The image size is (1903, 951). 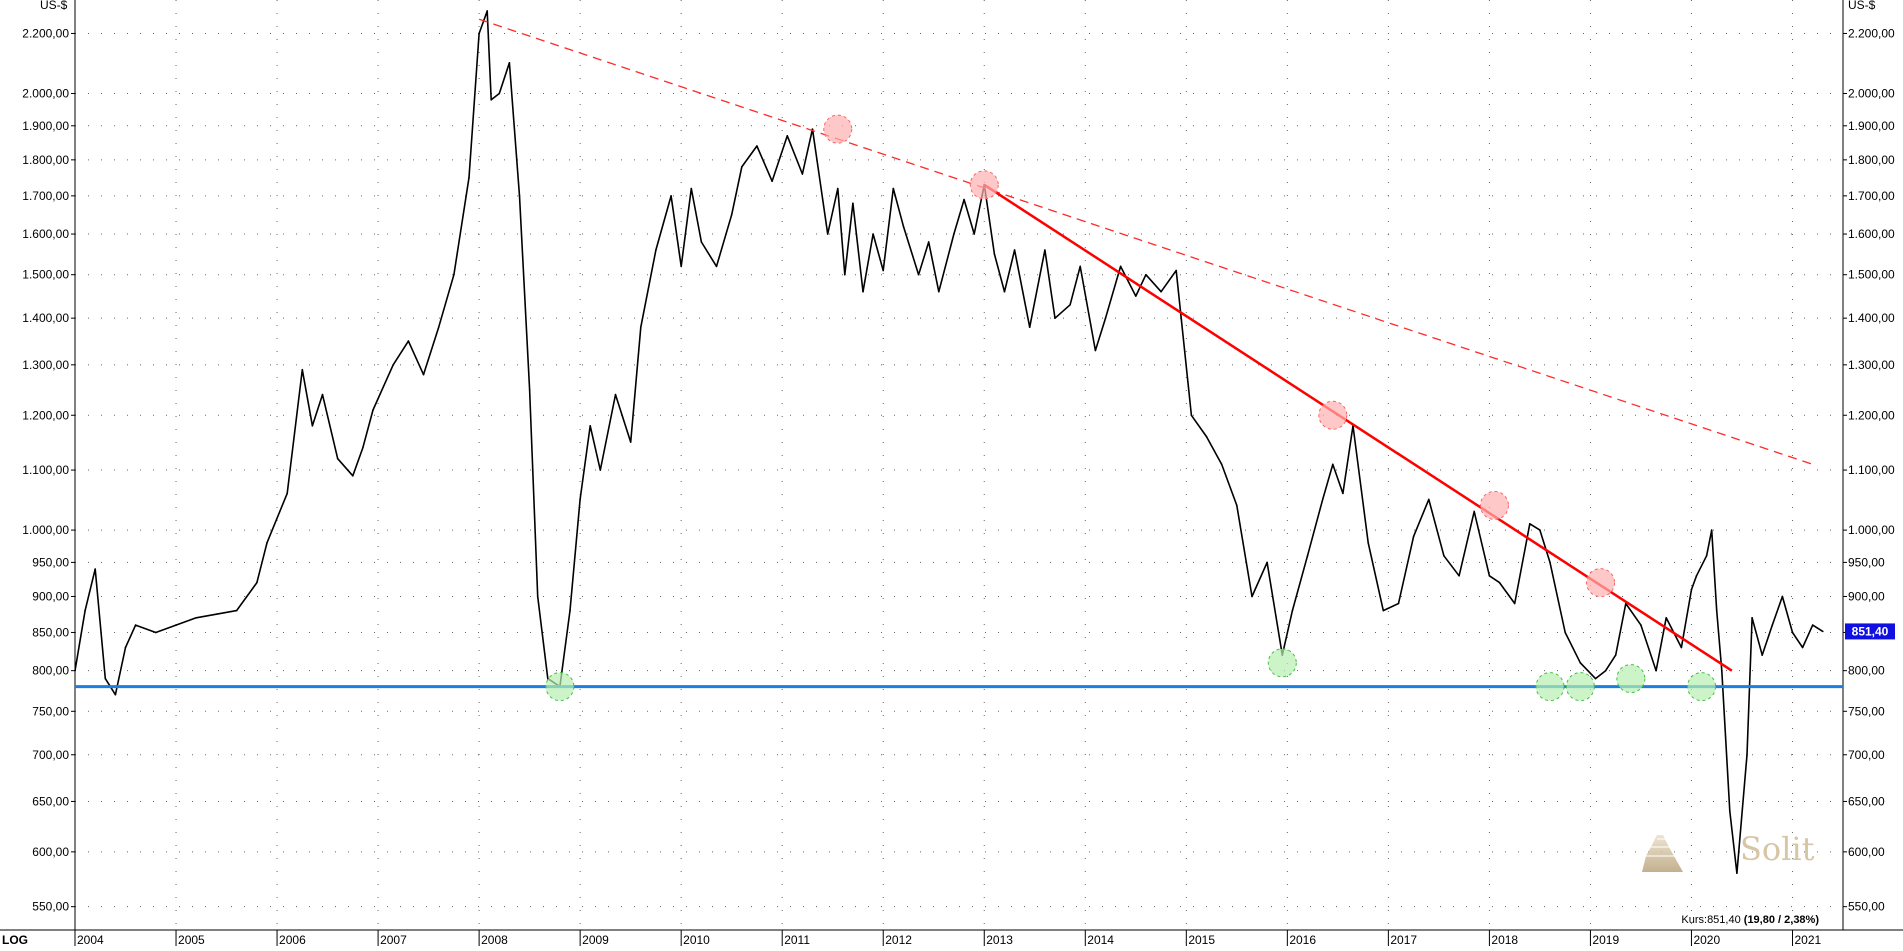 What do you see at coordinates (191, 939) in the screenshot?
I see `x-tick-label: 2005` at bounding box center [191, 939].